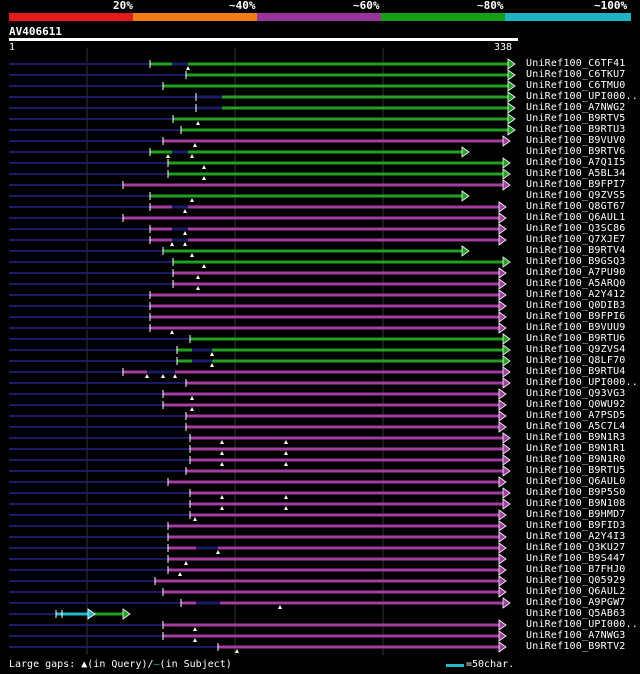 The width and height of the screenshot is (640, 674). I want to click on hit-label: UniRef100_B9FID3, so click(576, 525).